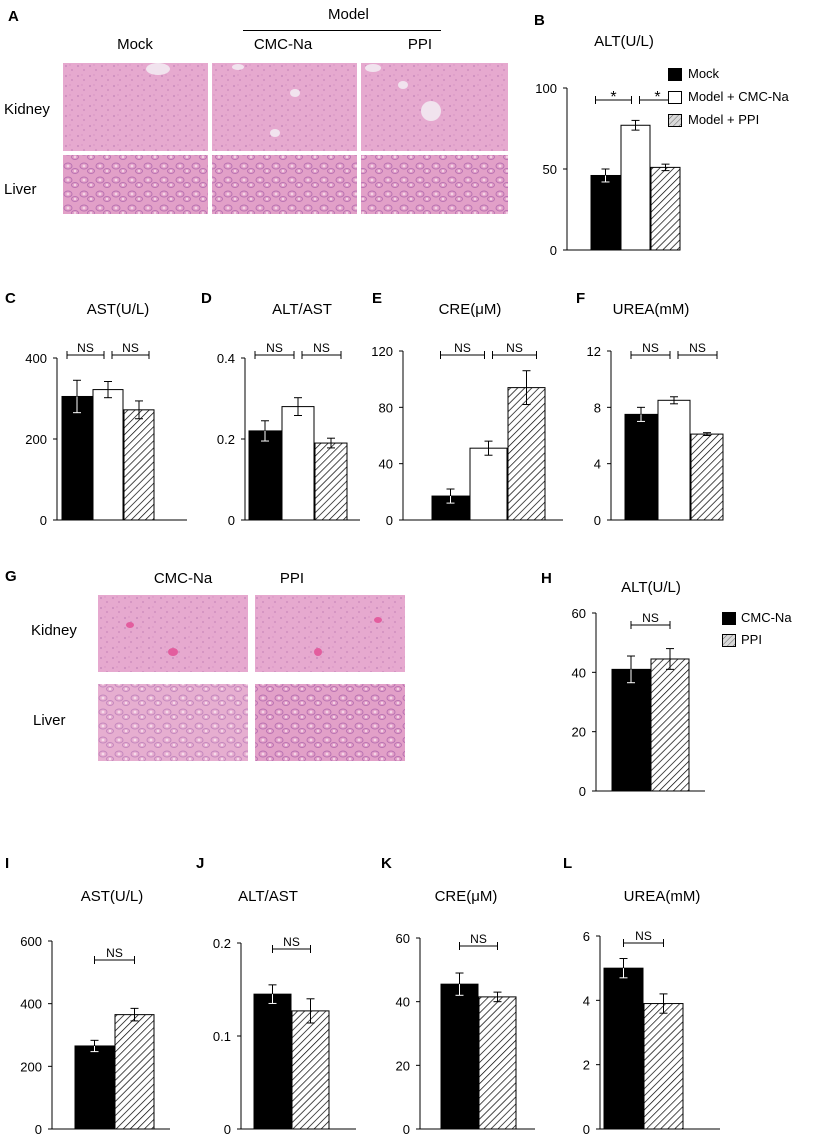  I want to click on panel-label-b: B, so click(539, 20).